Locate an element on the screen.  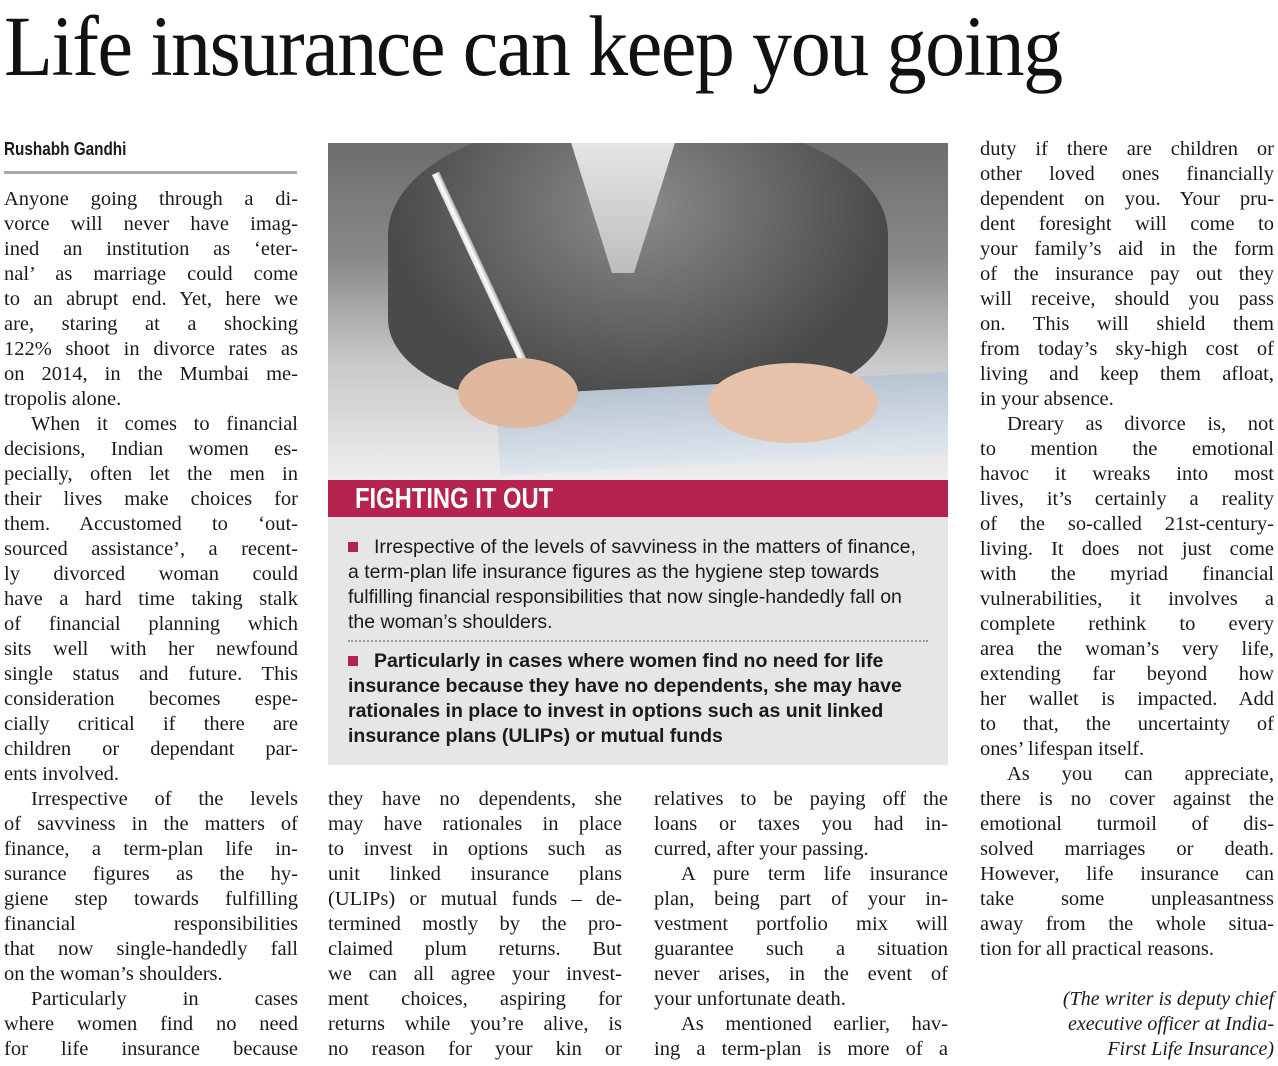
text-line: sourced assistance’, a recent- is located at coordinates (151, 549).